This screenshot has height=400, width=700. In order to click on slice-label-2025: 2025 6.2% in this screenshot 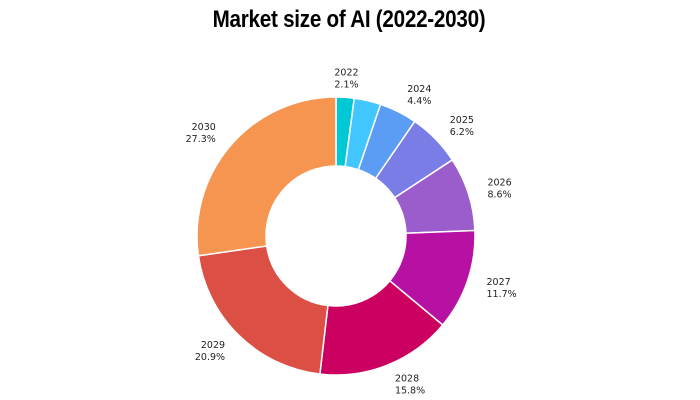, I will do `click(462, 126)`.